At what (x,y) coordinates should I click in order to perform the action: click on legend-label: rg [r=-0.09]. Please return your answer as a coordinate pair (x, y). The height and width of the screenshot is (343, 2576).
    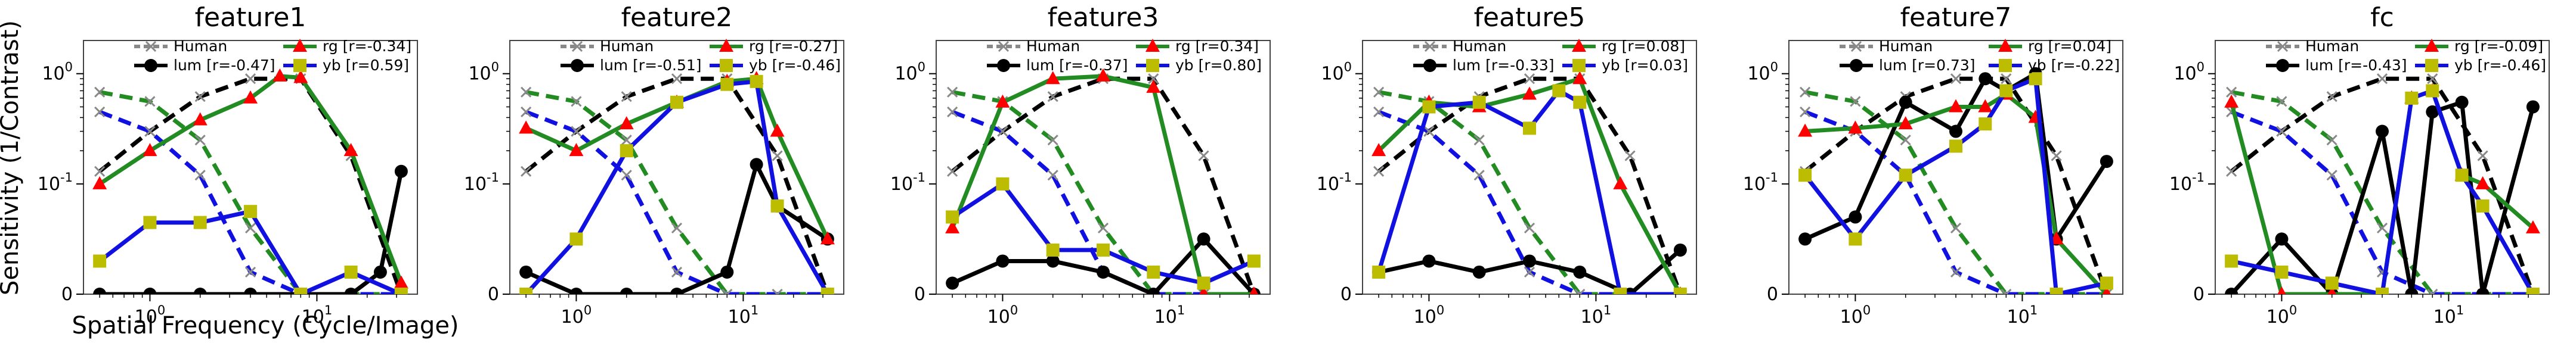
    Looking at the image, I should click on (2498, 47).